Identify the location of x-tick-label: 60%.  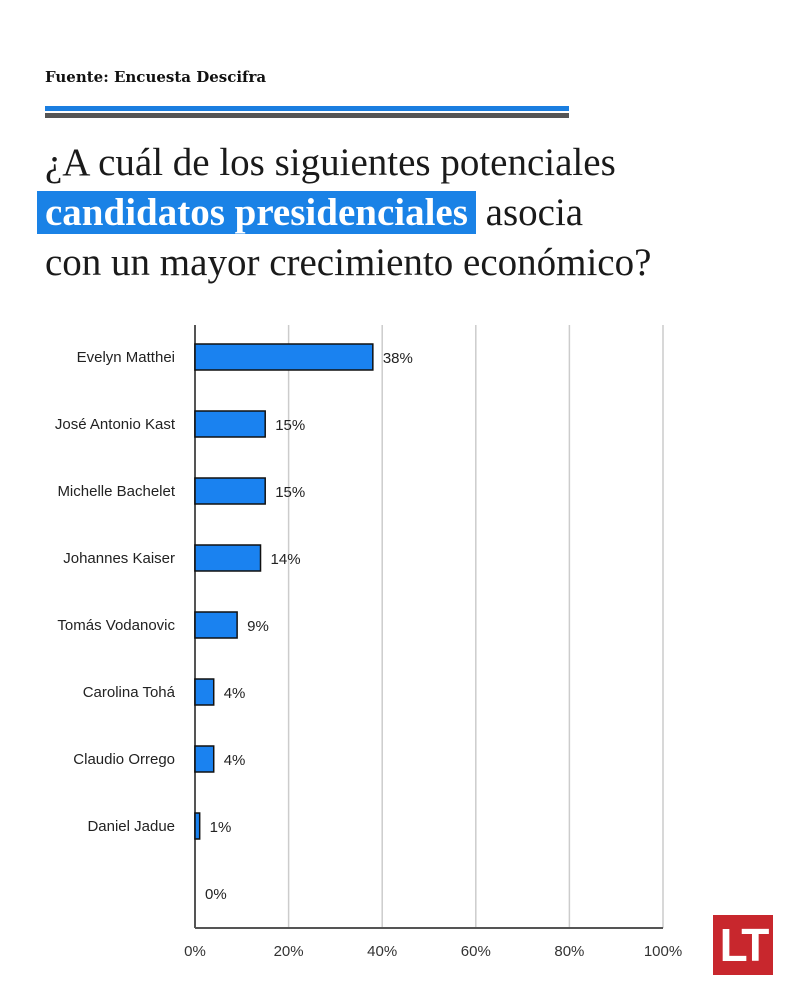
(476, 951).